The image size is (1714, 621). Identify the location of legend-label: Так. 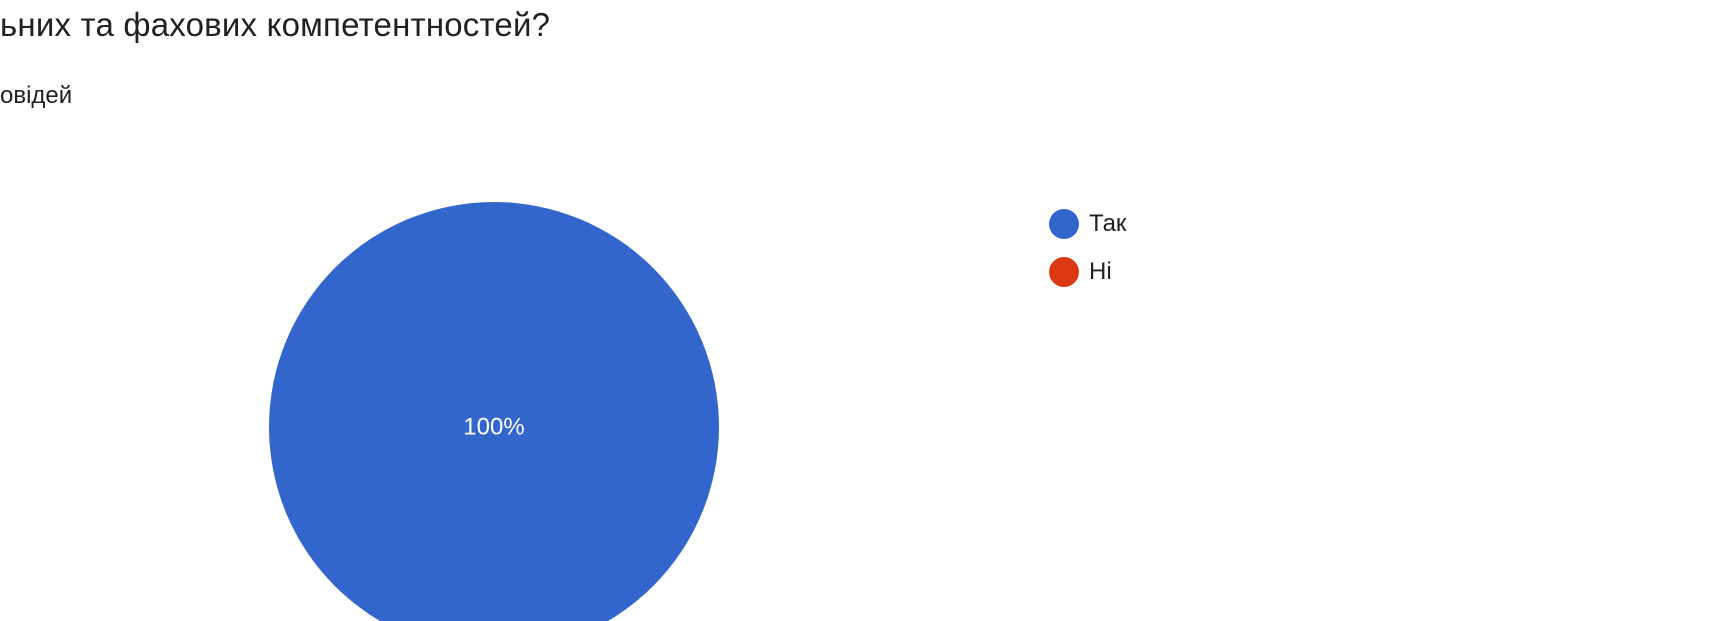
(1108, 223).